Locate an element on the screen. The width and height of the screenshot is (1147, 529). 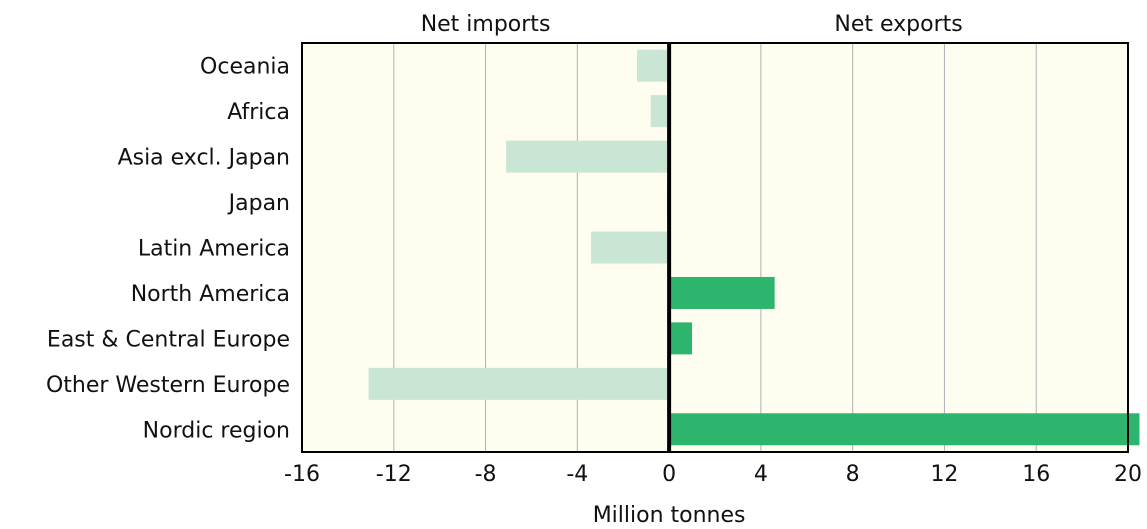
category-label: Latin America is located at coordinates (214, 249).